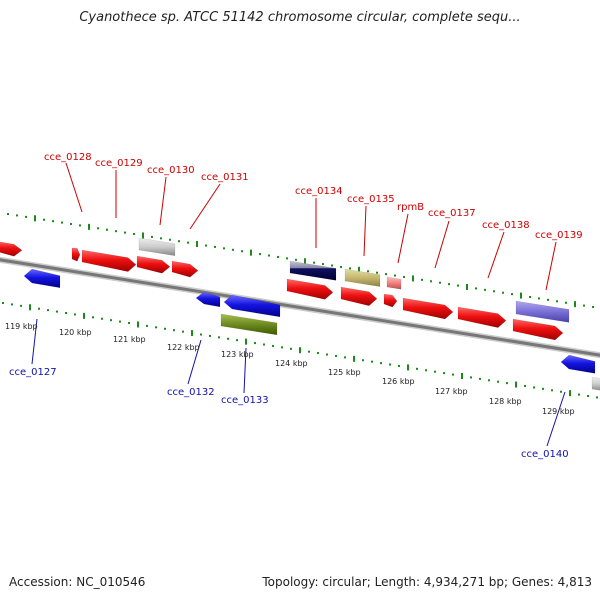 This screenshot has height=600, width=600. What do you see at coordinates (191, 392) in the screenshot?
I see `gene-label-cce-0132: cce_0132` at bounding box center [191, 392].